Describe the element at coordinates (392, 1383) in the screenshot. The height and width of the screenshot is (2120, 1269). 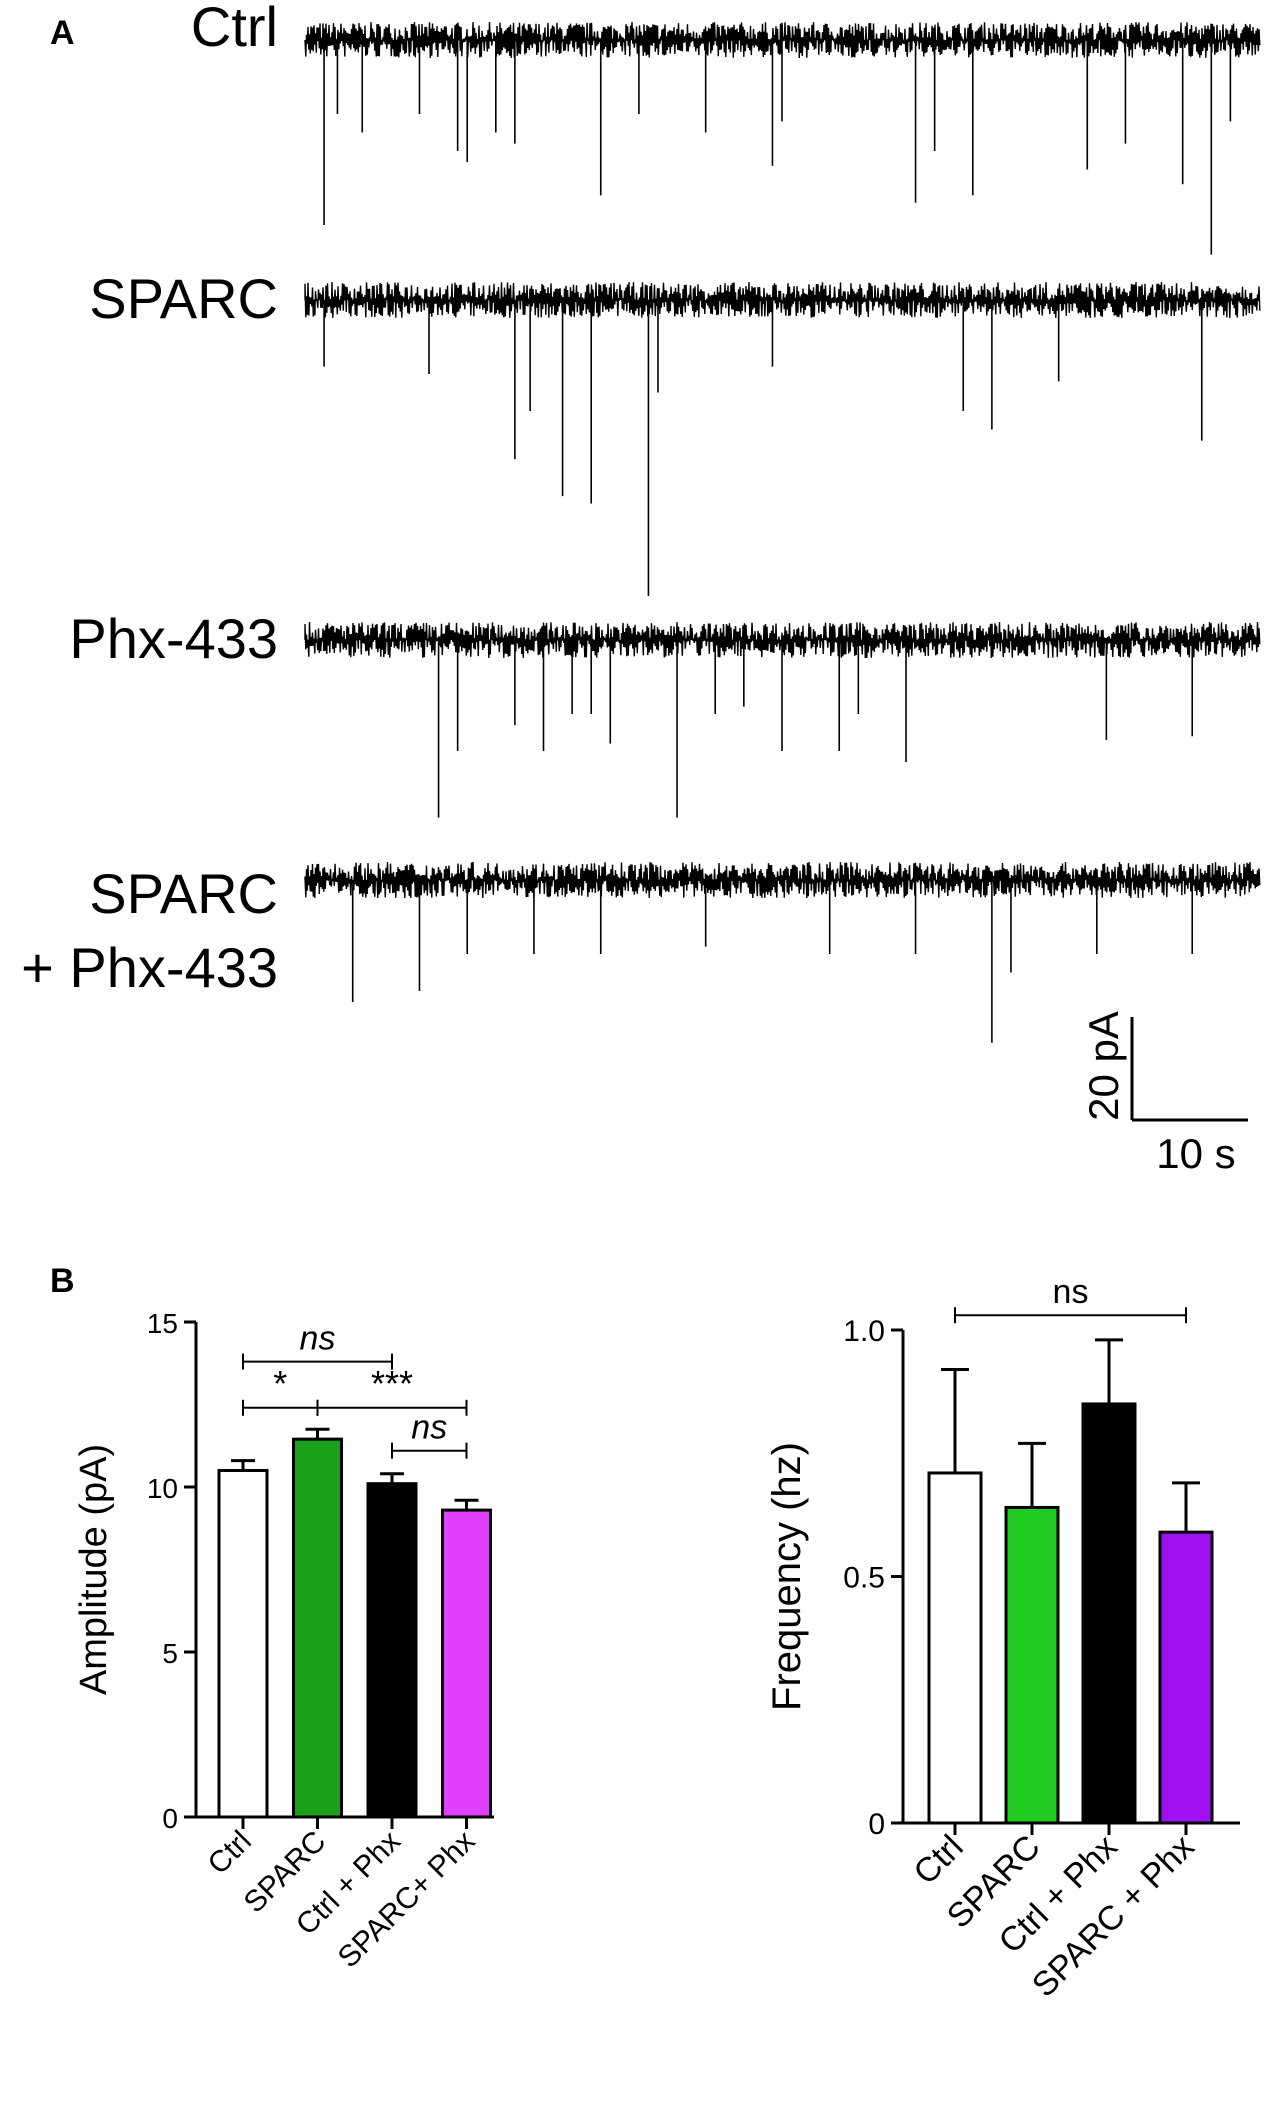
I see `significance-label: ***` at that location.